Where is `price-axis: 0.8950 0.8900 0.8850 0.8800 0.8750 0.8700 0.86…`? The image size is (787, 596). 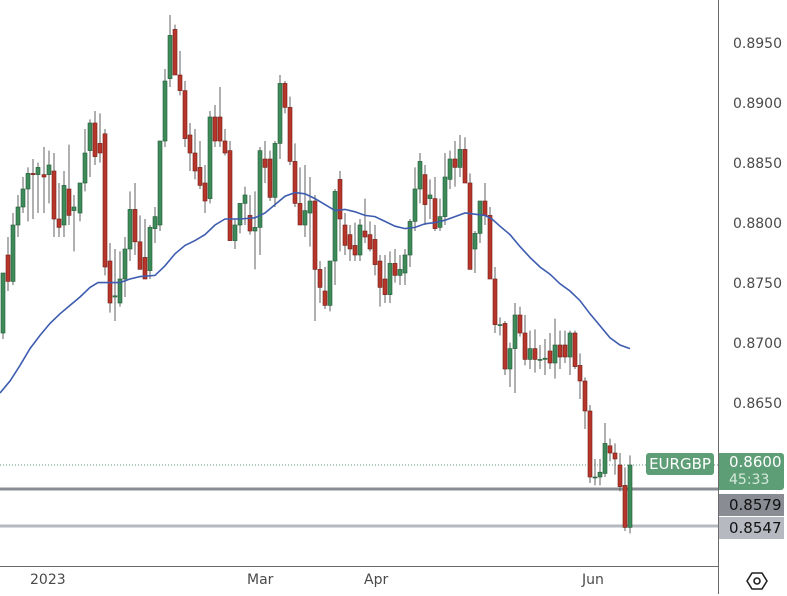 price-axis: 0.8950 0.8900 0.8850 0.8800 0.8750 0.8700 0.86… is located at coordinates (752, 297).